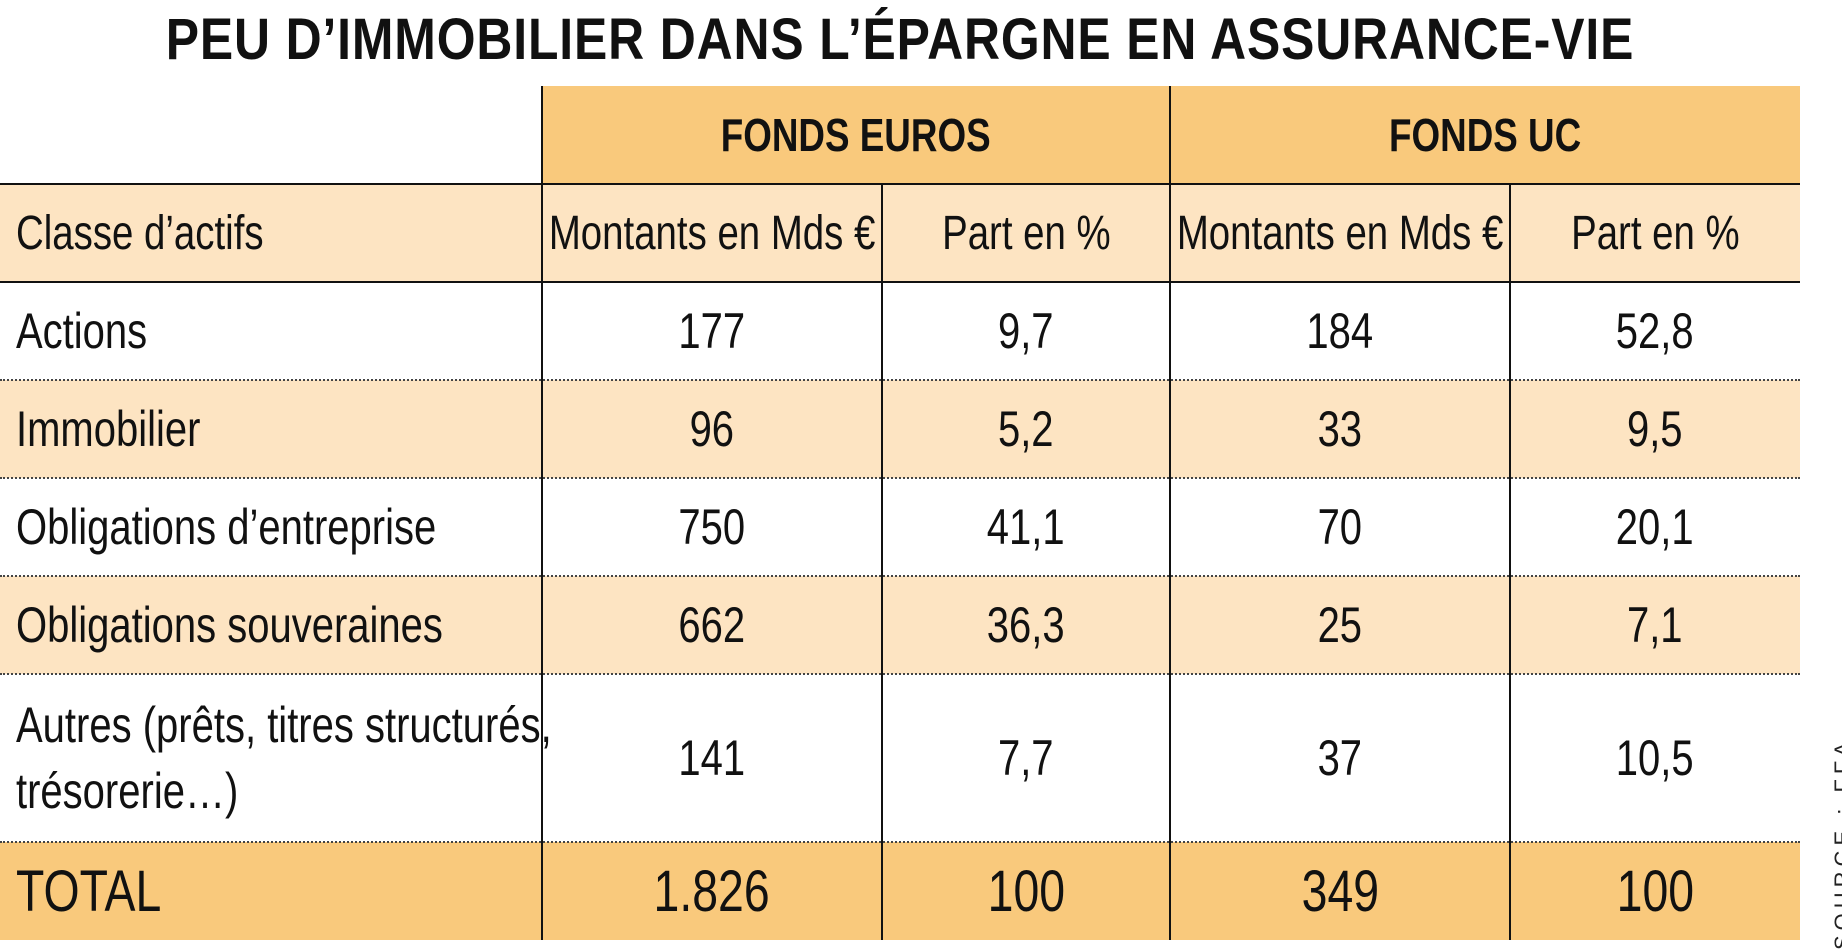 The height and width of the screenshot is (952, 1842). What do you see at coordinates (1655, 527) in the screenshot?
I see `table-cell: 20,1` at bounding box center [1655, 527].